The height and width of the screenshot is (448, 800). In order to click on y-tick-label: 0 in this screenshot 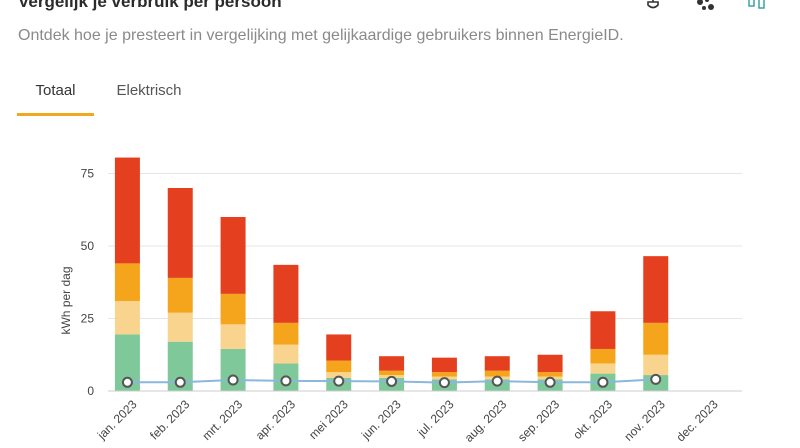, I will do `click(90, 391)`.